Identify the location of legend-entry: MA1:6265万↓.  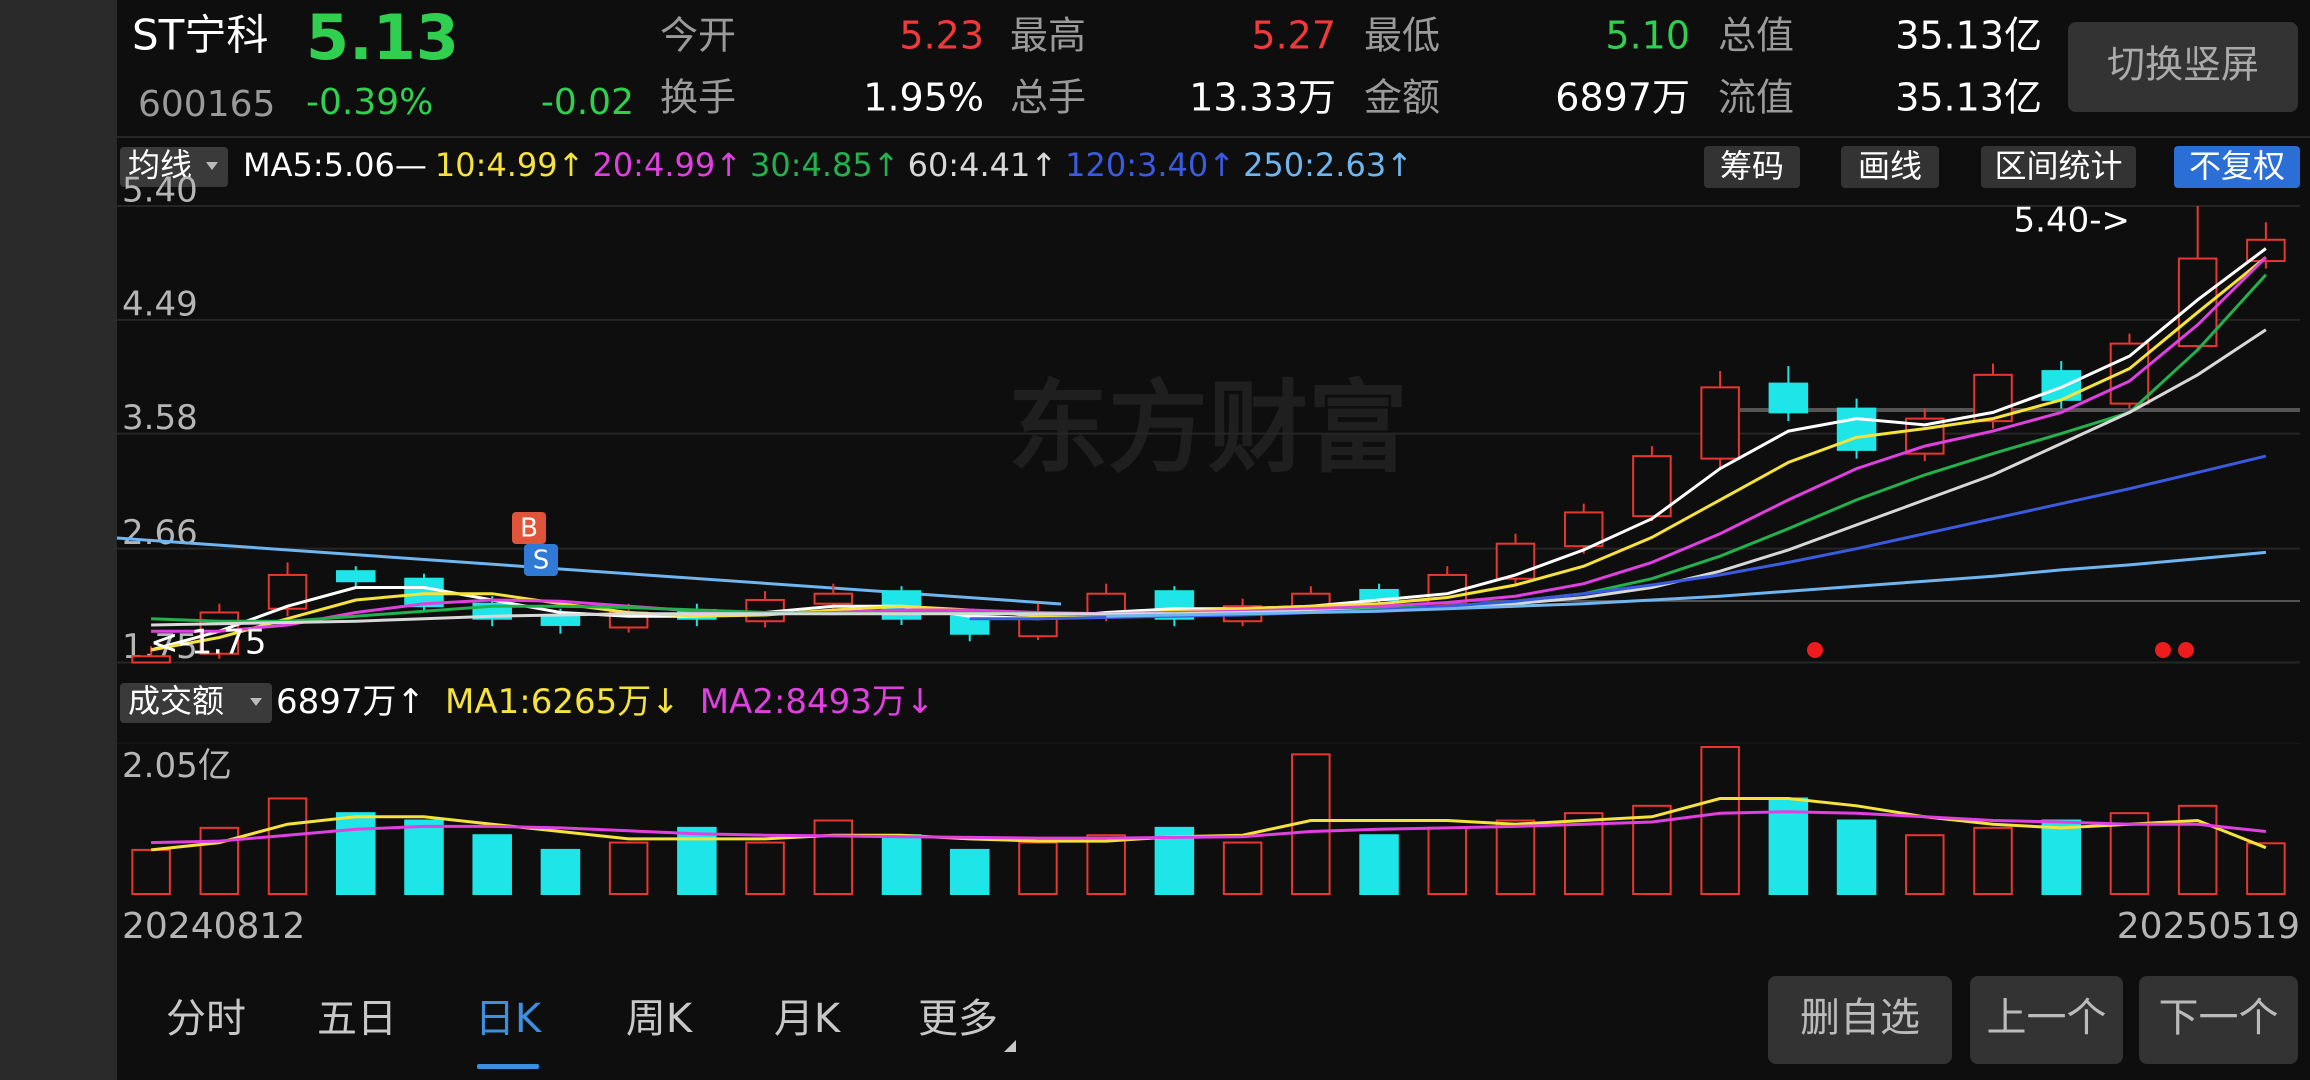
(562, 702).